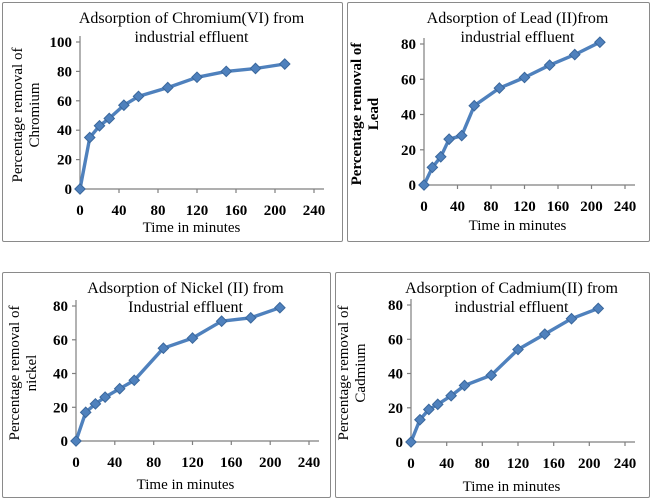  What do you see at coordinates (361, 373) in the screenshot?
I see `y-axis-label-line2: Cadmium` at bounding box center [361, 373].